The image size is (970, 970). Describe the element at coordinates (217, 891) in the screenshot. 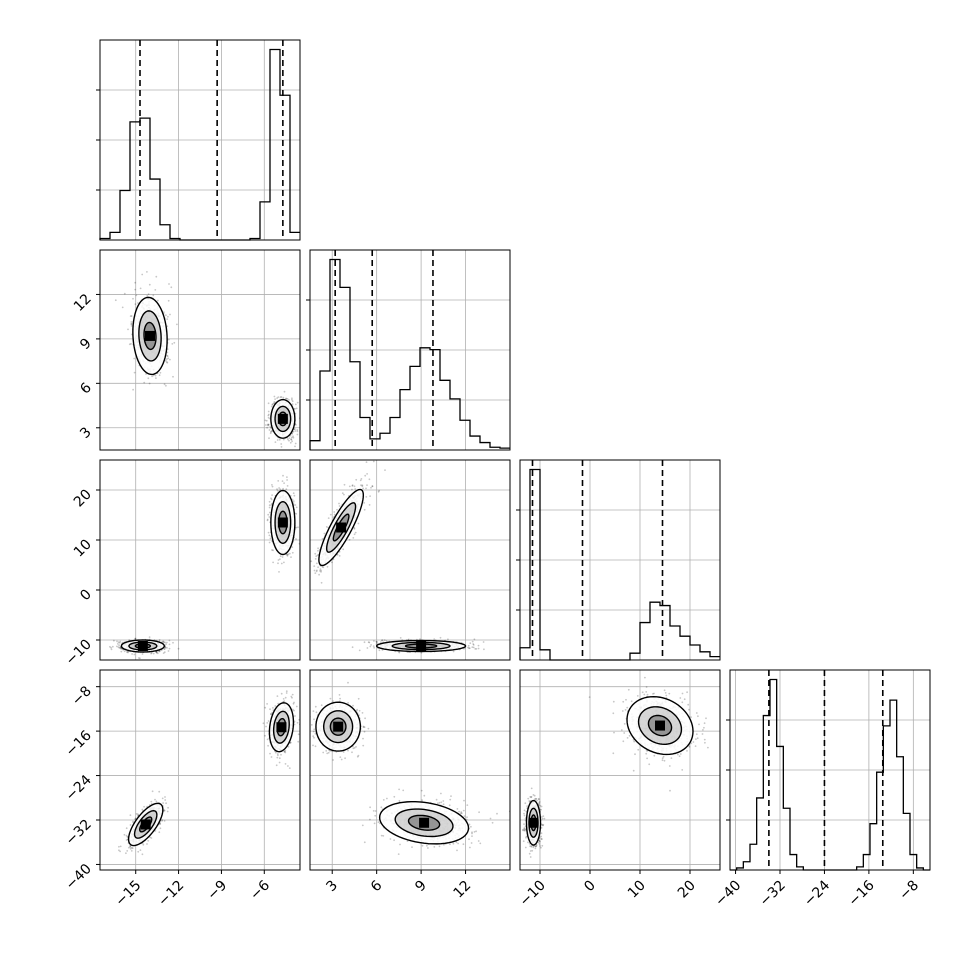

I see `x-tick-label-0-2: −9` at that location.